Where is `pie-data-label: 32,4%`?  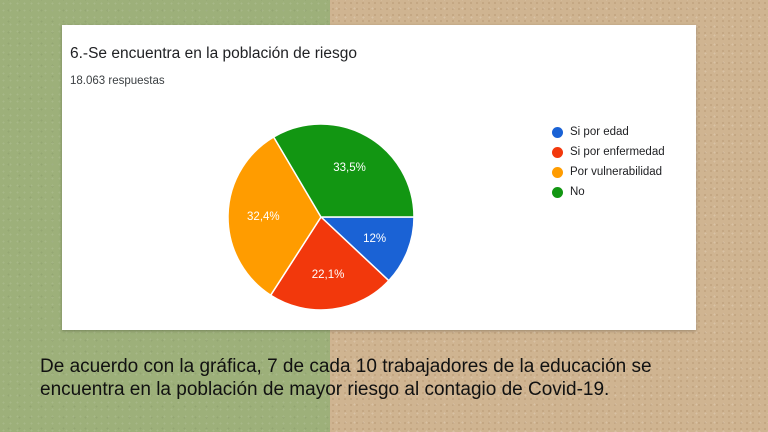
pie-data-label: 32,4% is located at coordinates (263, 217).